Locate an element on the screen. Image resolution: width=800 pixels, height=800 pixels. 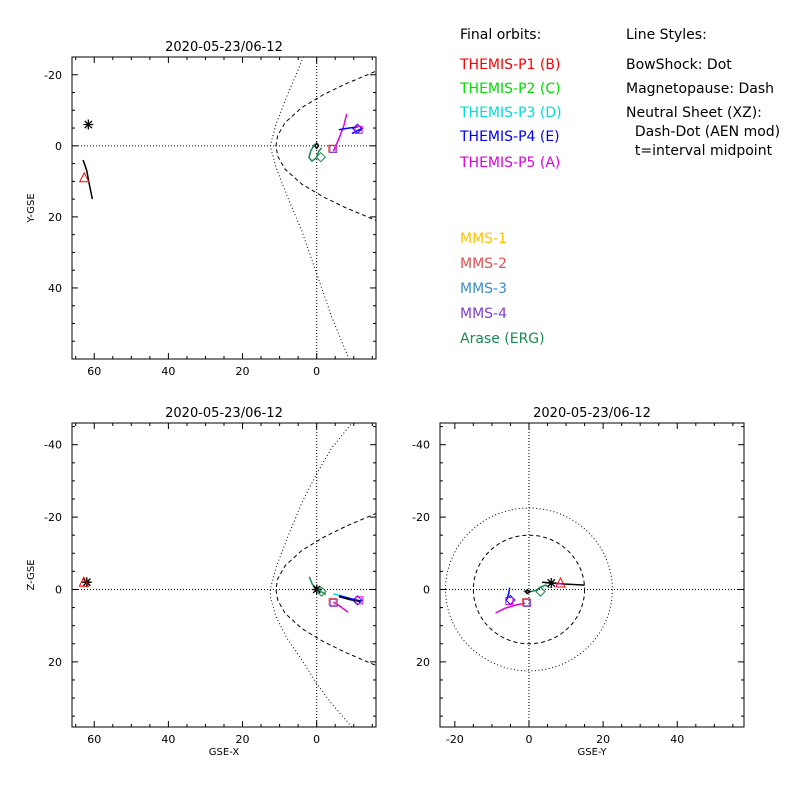
magnetopause-line is located at coordinates (325, 145).